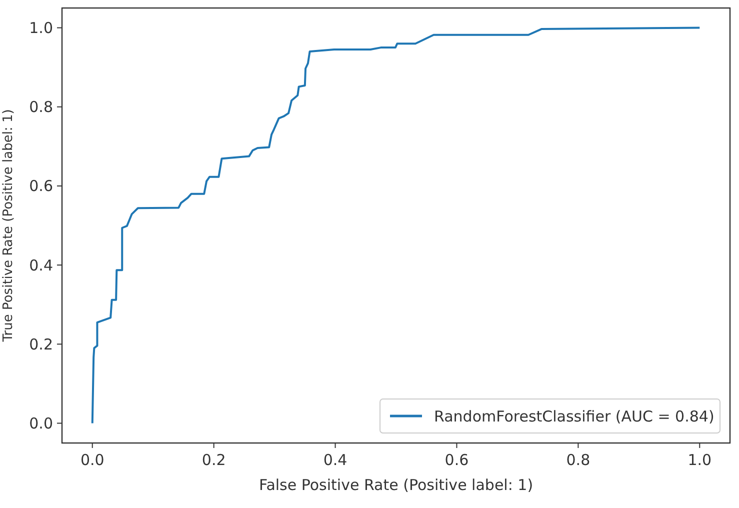 The width and height of the screenshot is (739, 508). What do you see at coordinates (41, 265) in the screenshot?
I see `y-tick-label: 0.4` at bounding box center [41, 265].